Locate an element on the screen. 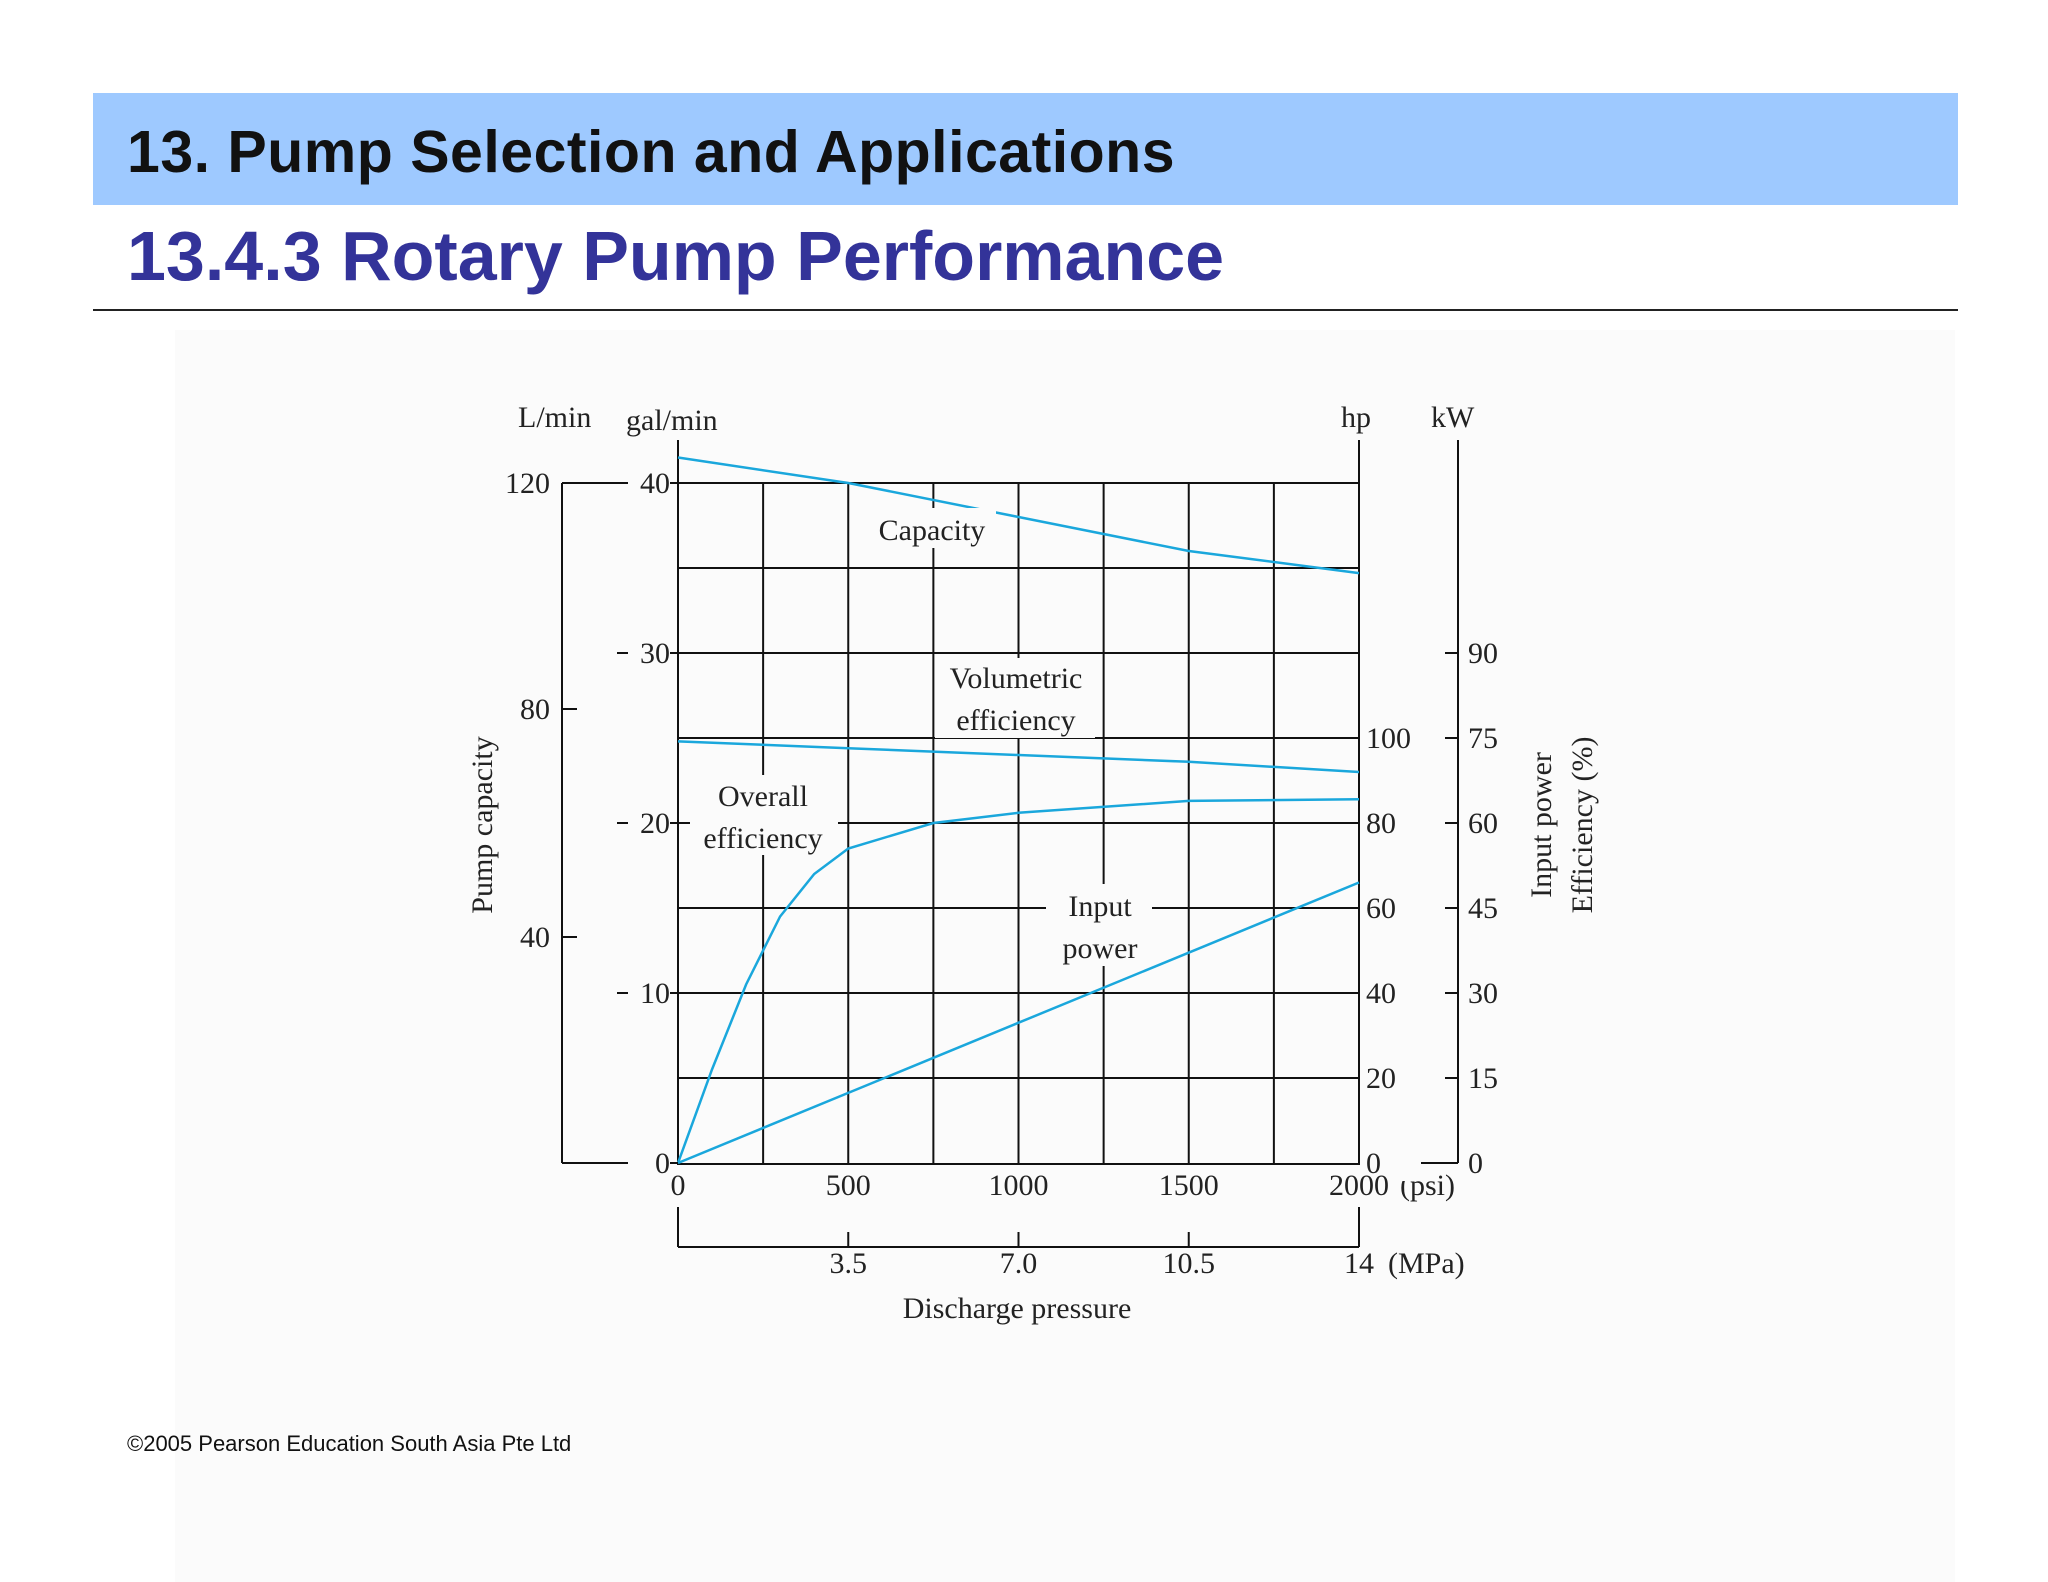 The height and width of the screenshot is (1582, 2048). input-power-line is located at coordinates (1018, 1023).